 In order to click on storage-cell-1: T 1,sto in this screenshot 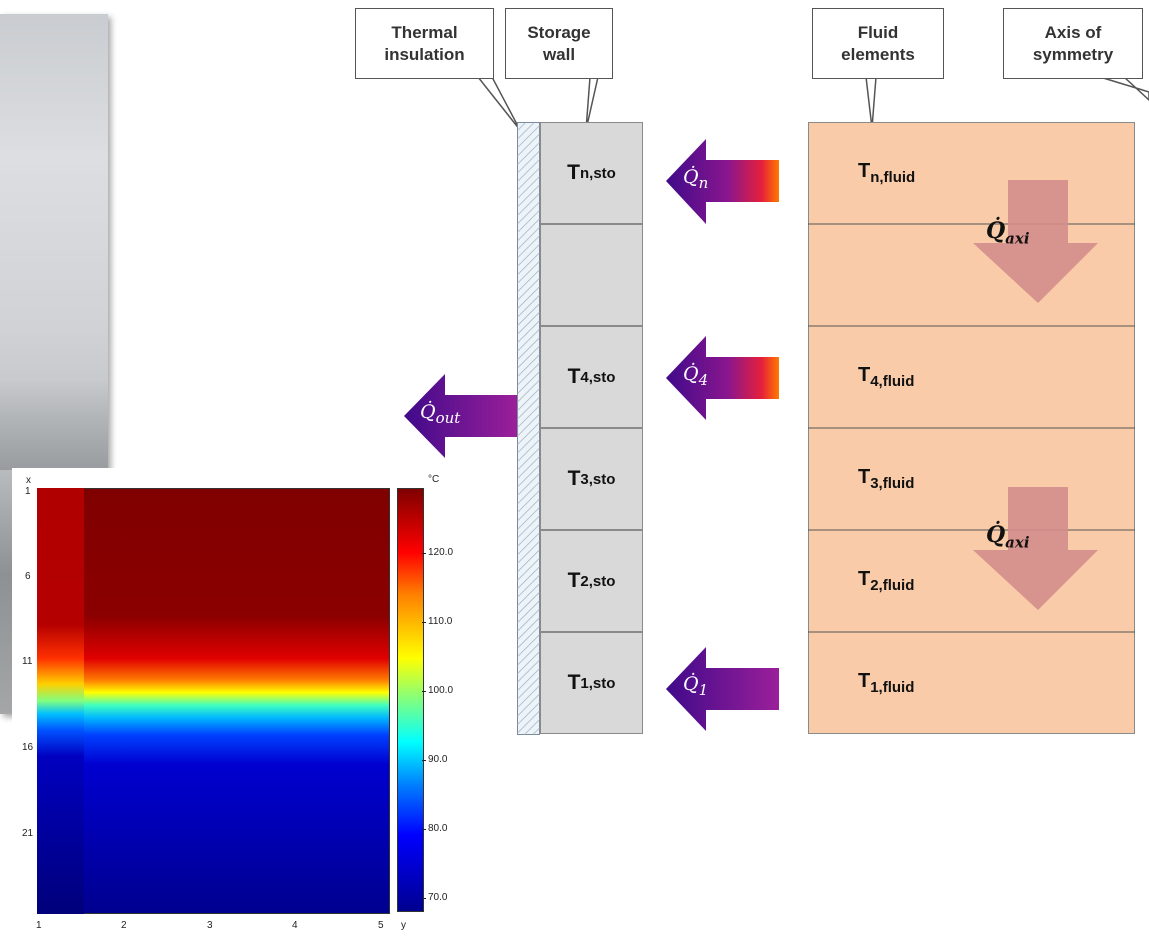, I will do `click(591, 683)`.